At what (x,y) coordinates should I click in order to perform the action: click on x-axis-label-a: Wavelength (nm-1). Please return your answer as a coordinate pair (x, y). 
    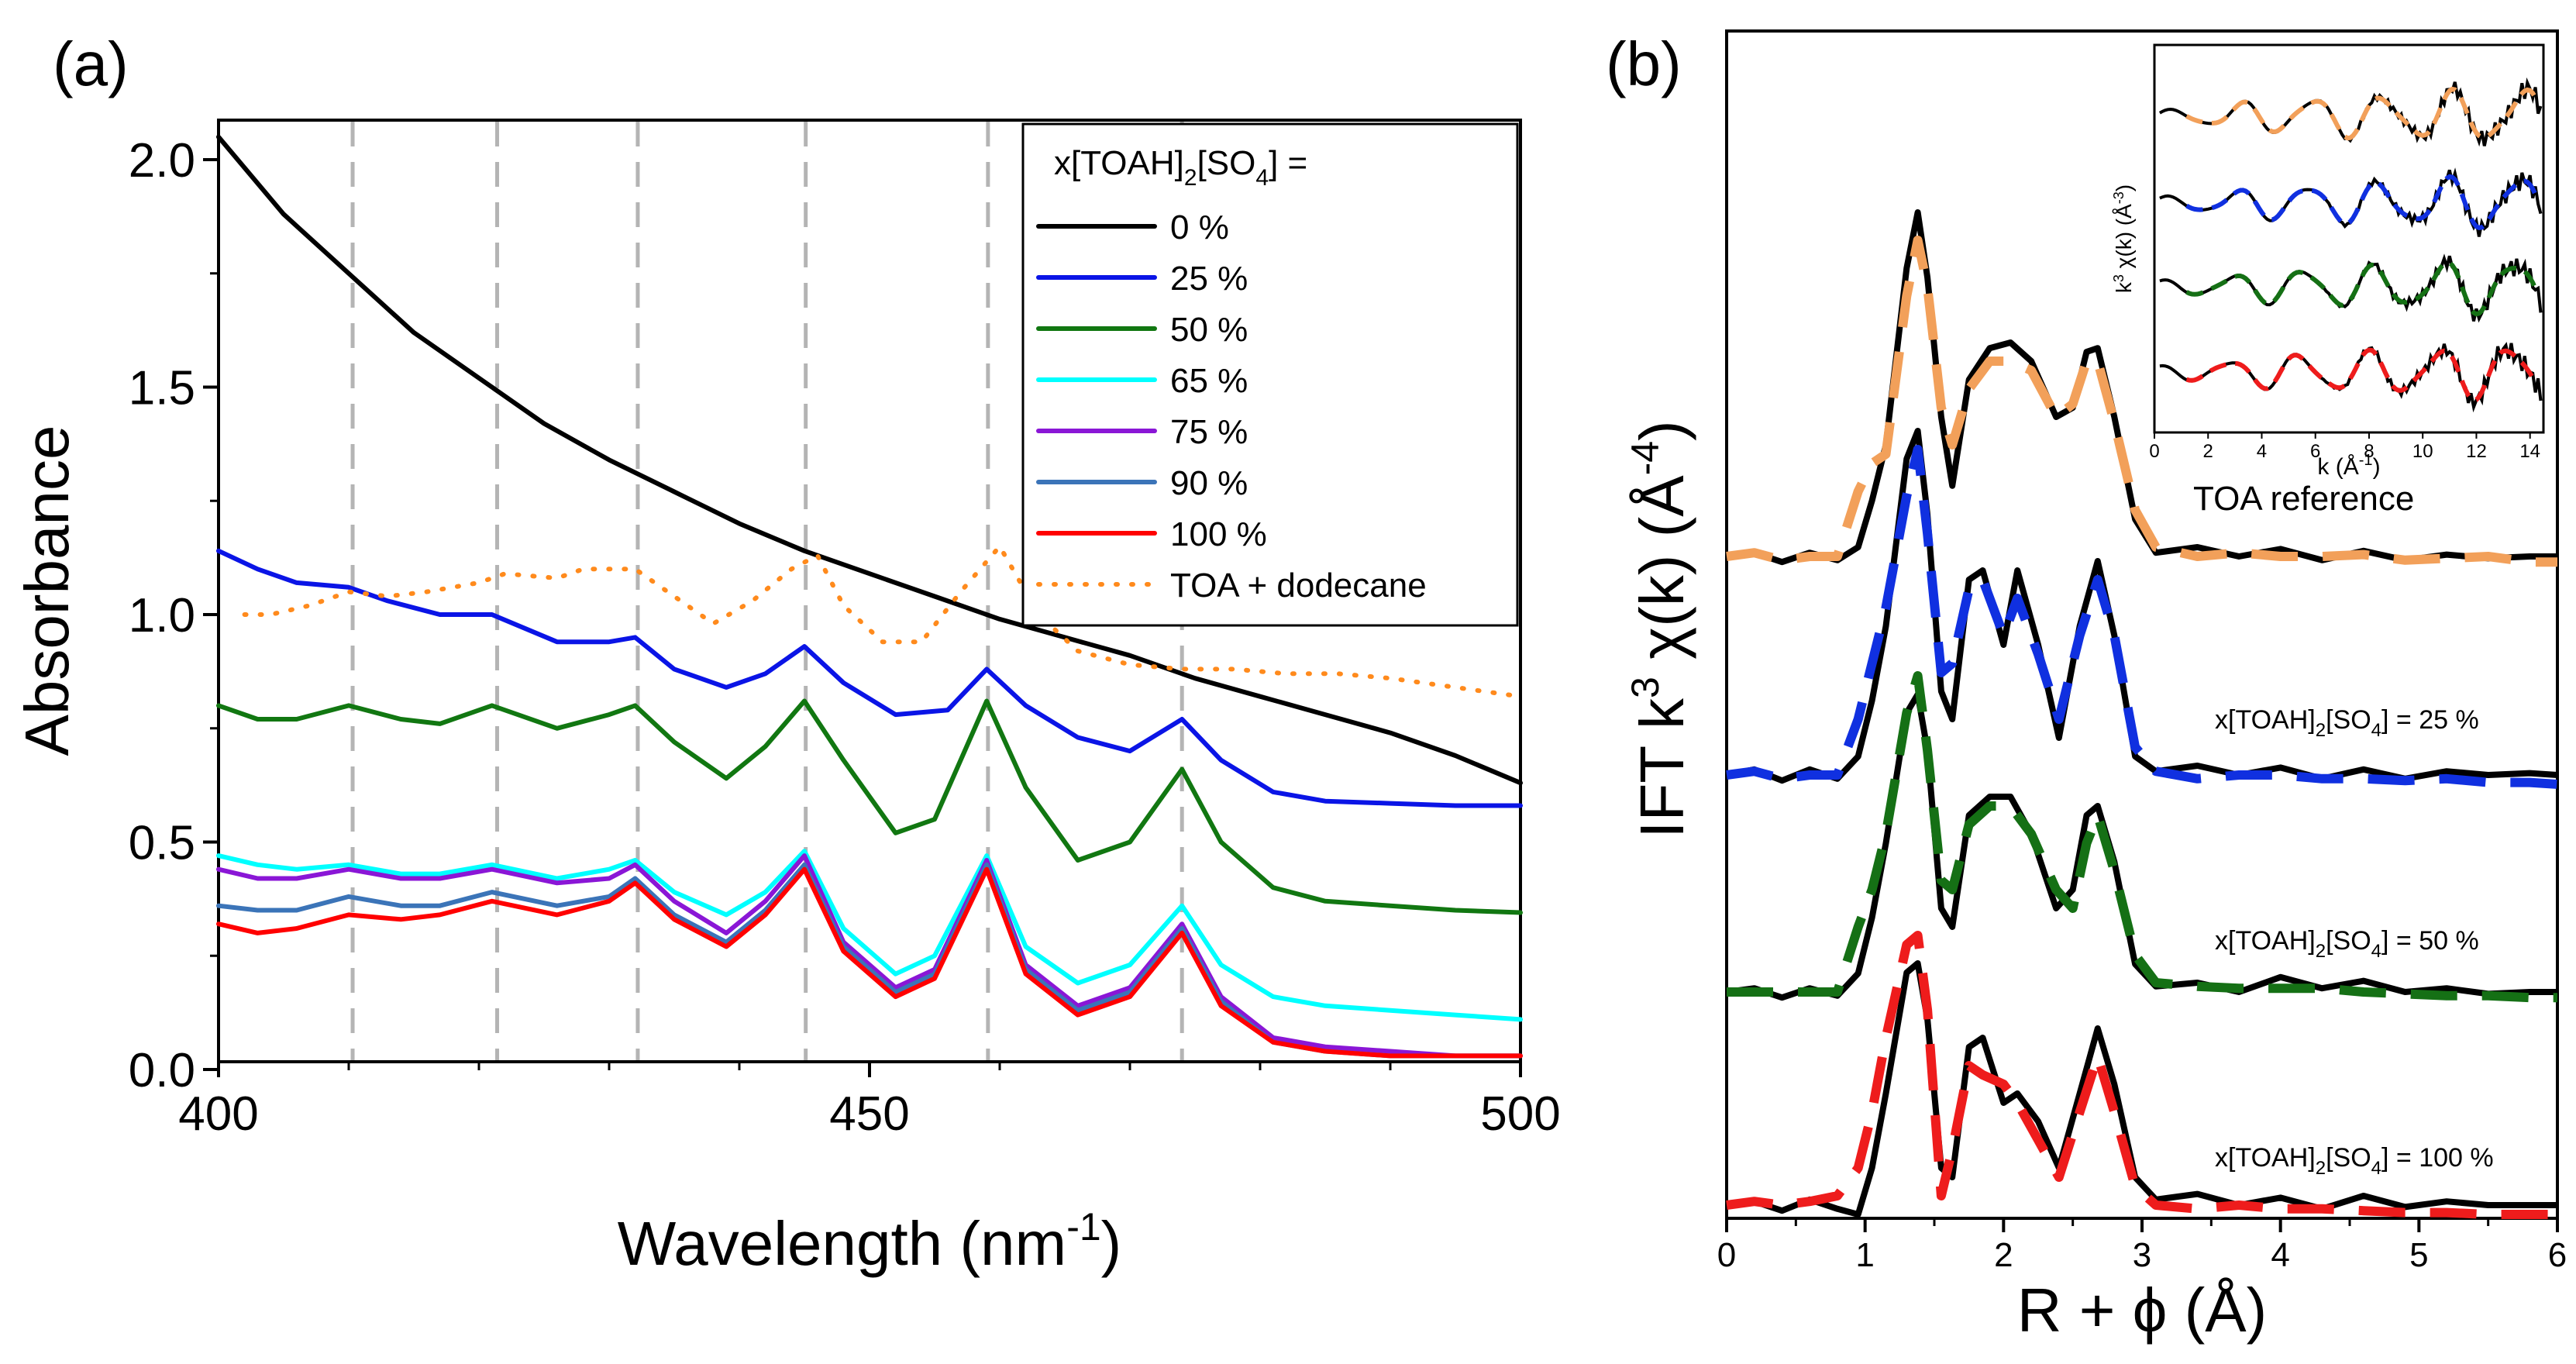
    Looking at the image, I should click on (870, 1241).